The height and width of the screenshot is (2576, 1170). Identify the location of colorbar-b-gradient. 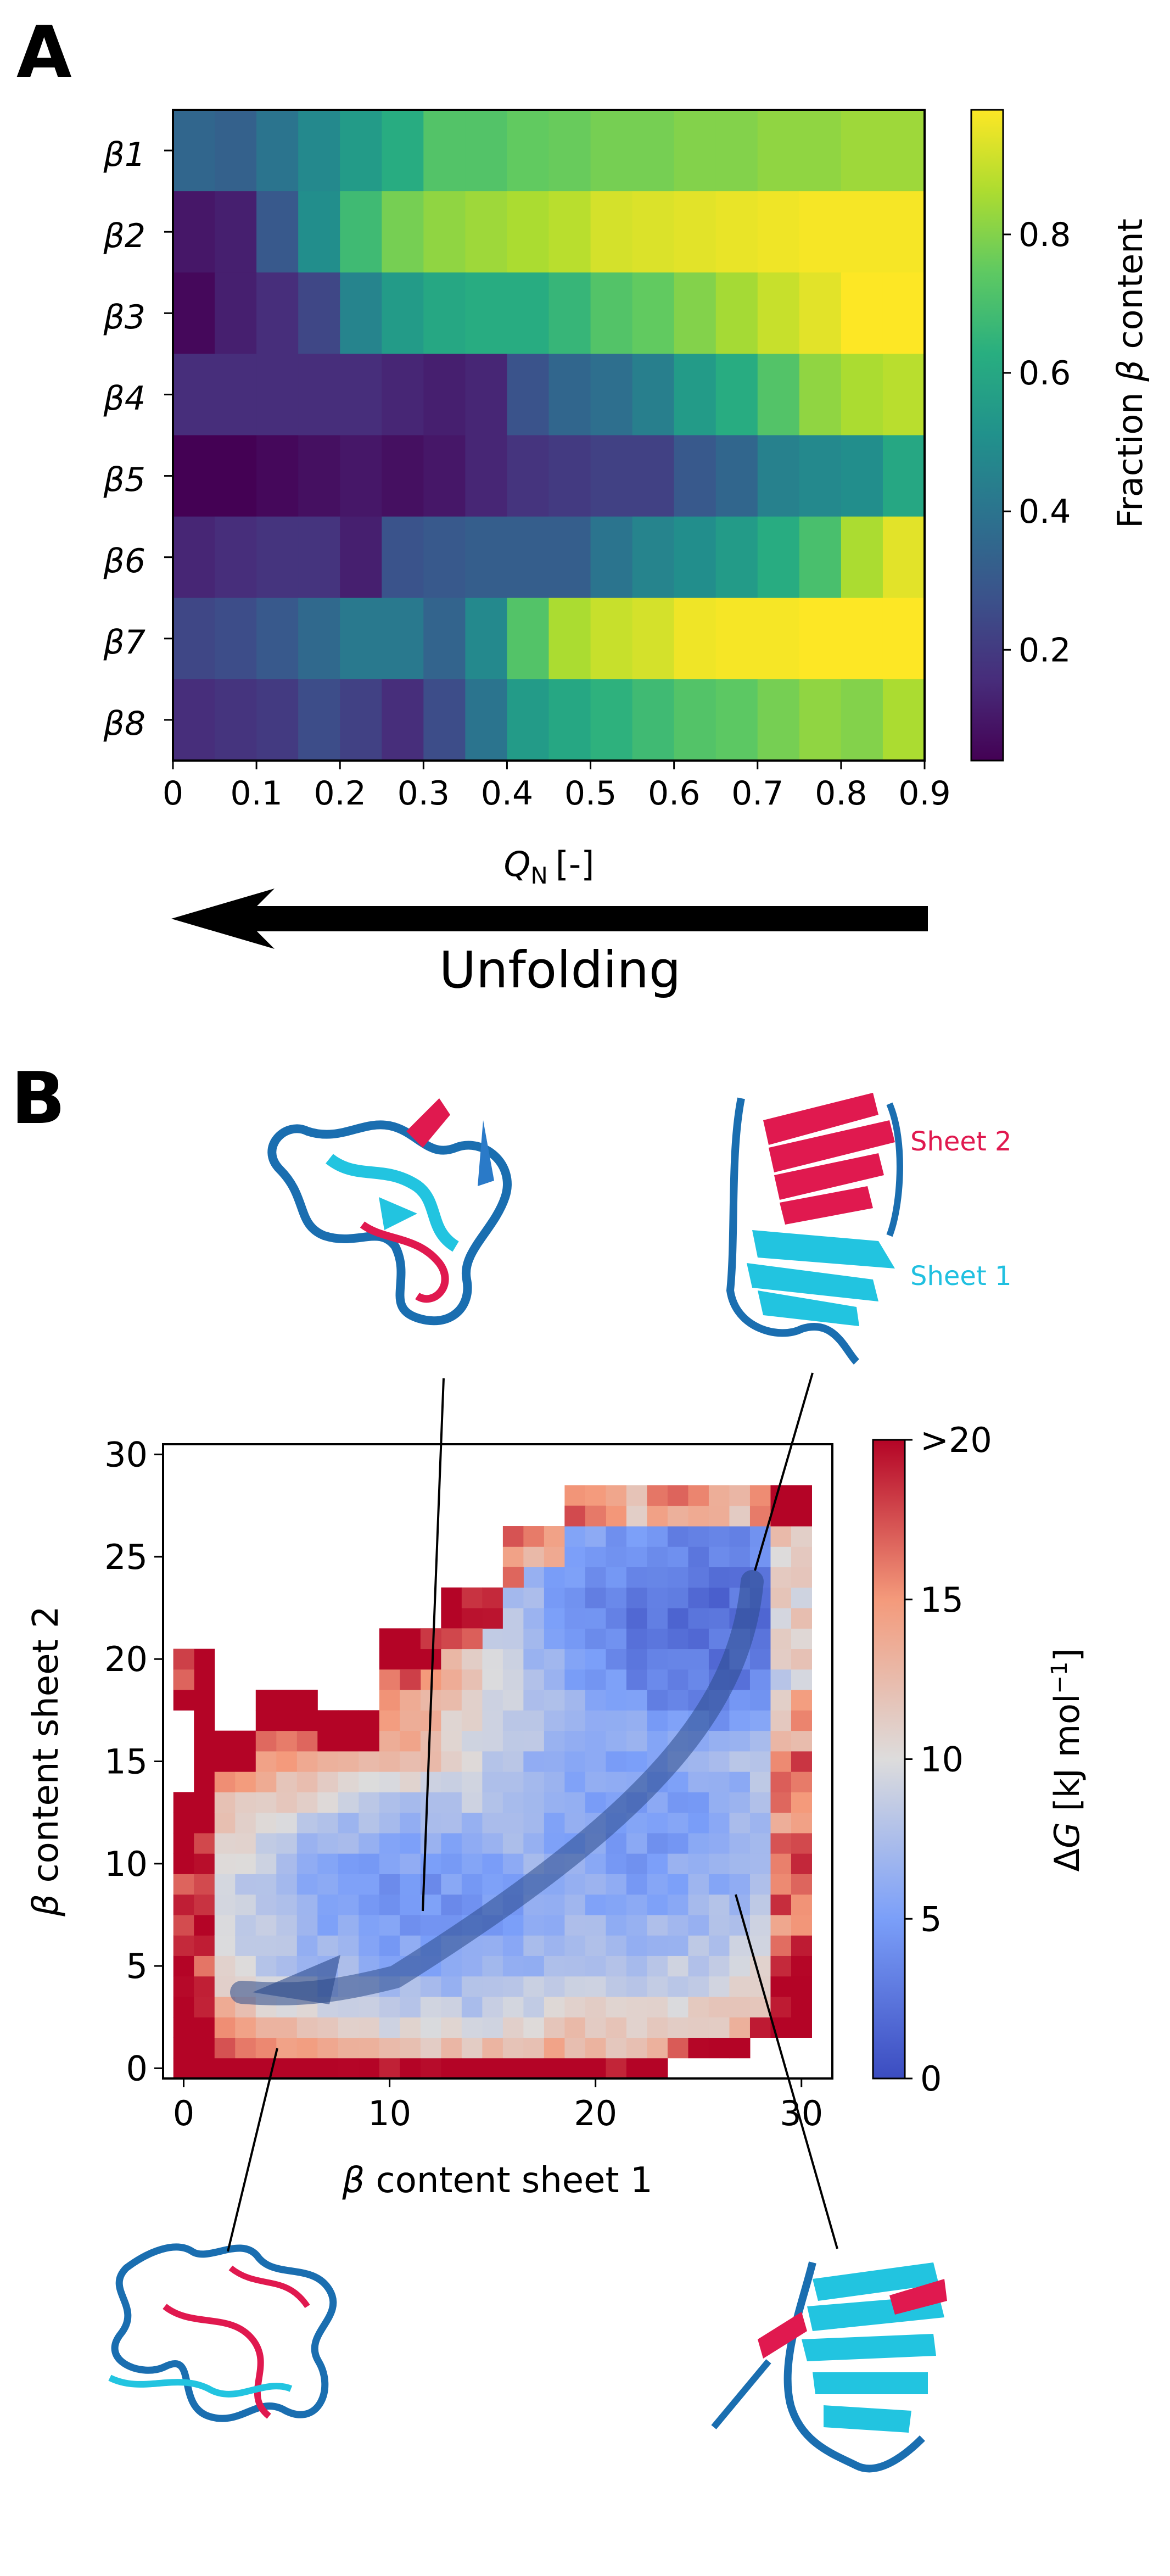
(889, 1759).